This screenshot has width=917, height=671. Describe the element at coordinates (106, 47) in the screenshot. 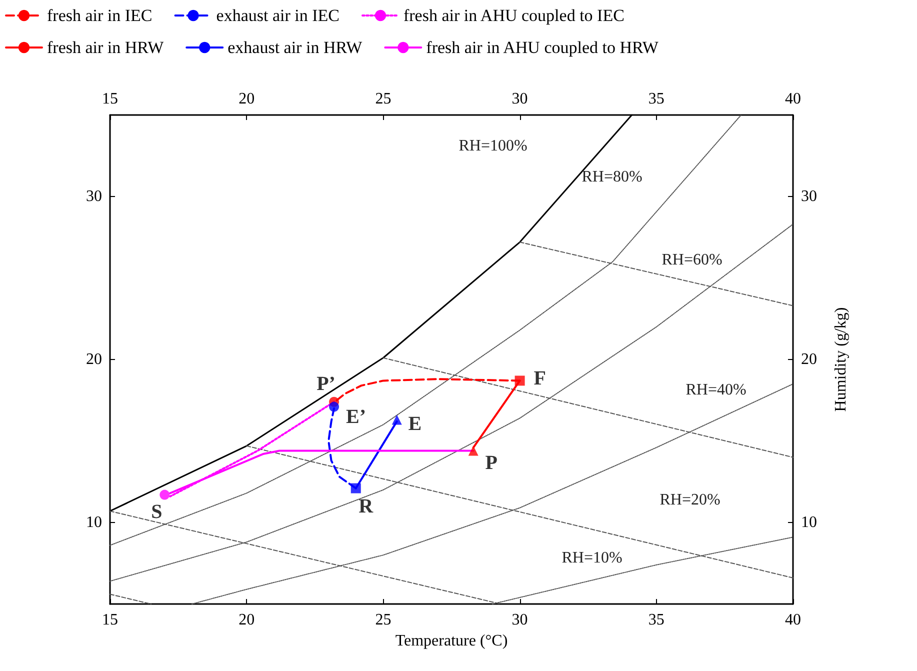

I see `legend-label: fresh air in HRW` at that location.